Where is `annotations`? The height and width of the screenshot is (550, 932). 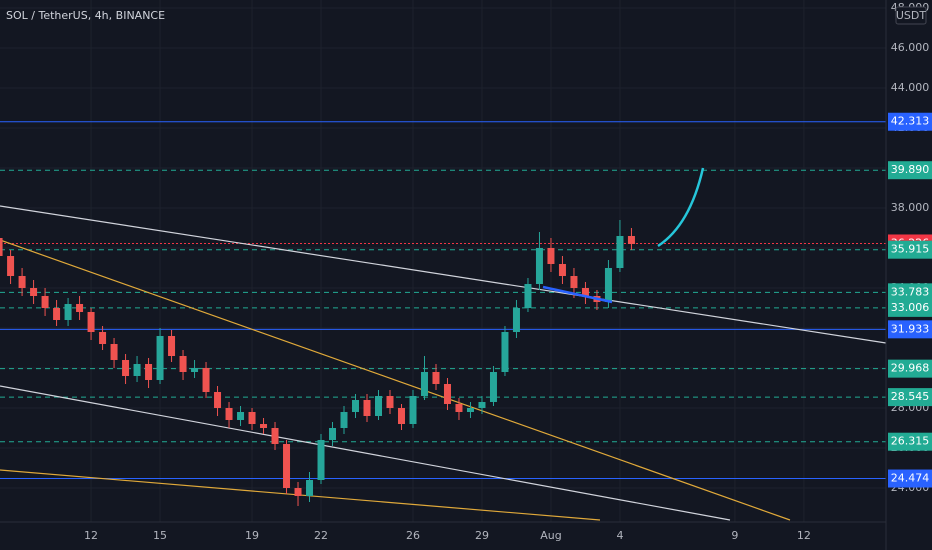
annotations is located at coordinates (623, 235).